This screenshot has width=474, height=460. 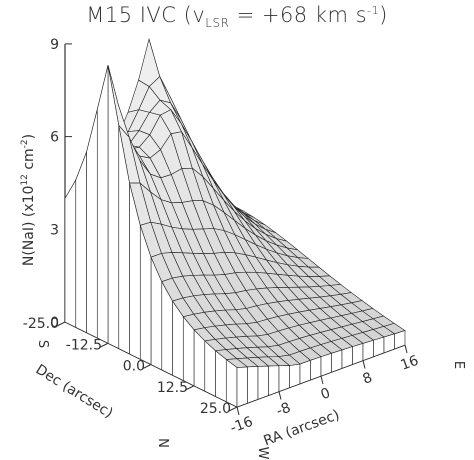 What do you see at coordinates (241, 425) in the screenshot?
I see `x-tick-label: -16` at bounding box center [241, 425].